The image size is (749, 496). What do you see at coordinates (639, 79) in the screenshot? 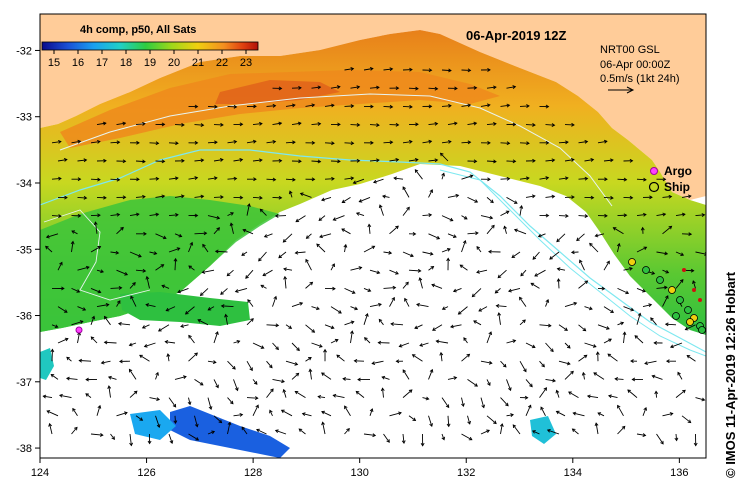
I see `info-scale: 0.5m/s (1kt 24h)` at bounding box center [639, 79].